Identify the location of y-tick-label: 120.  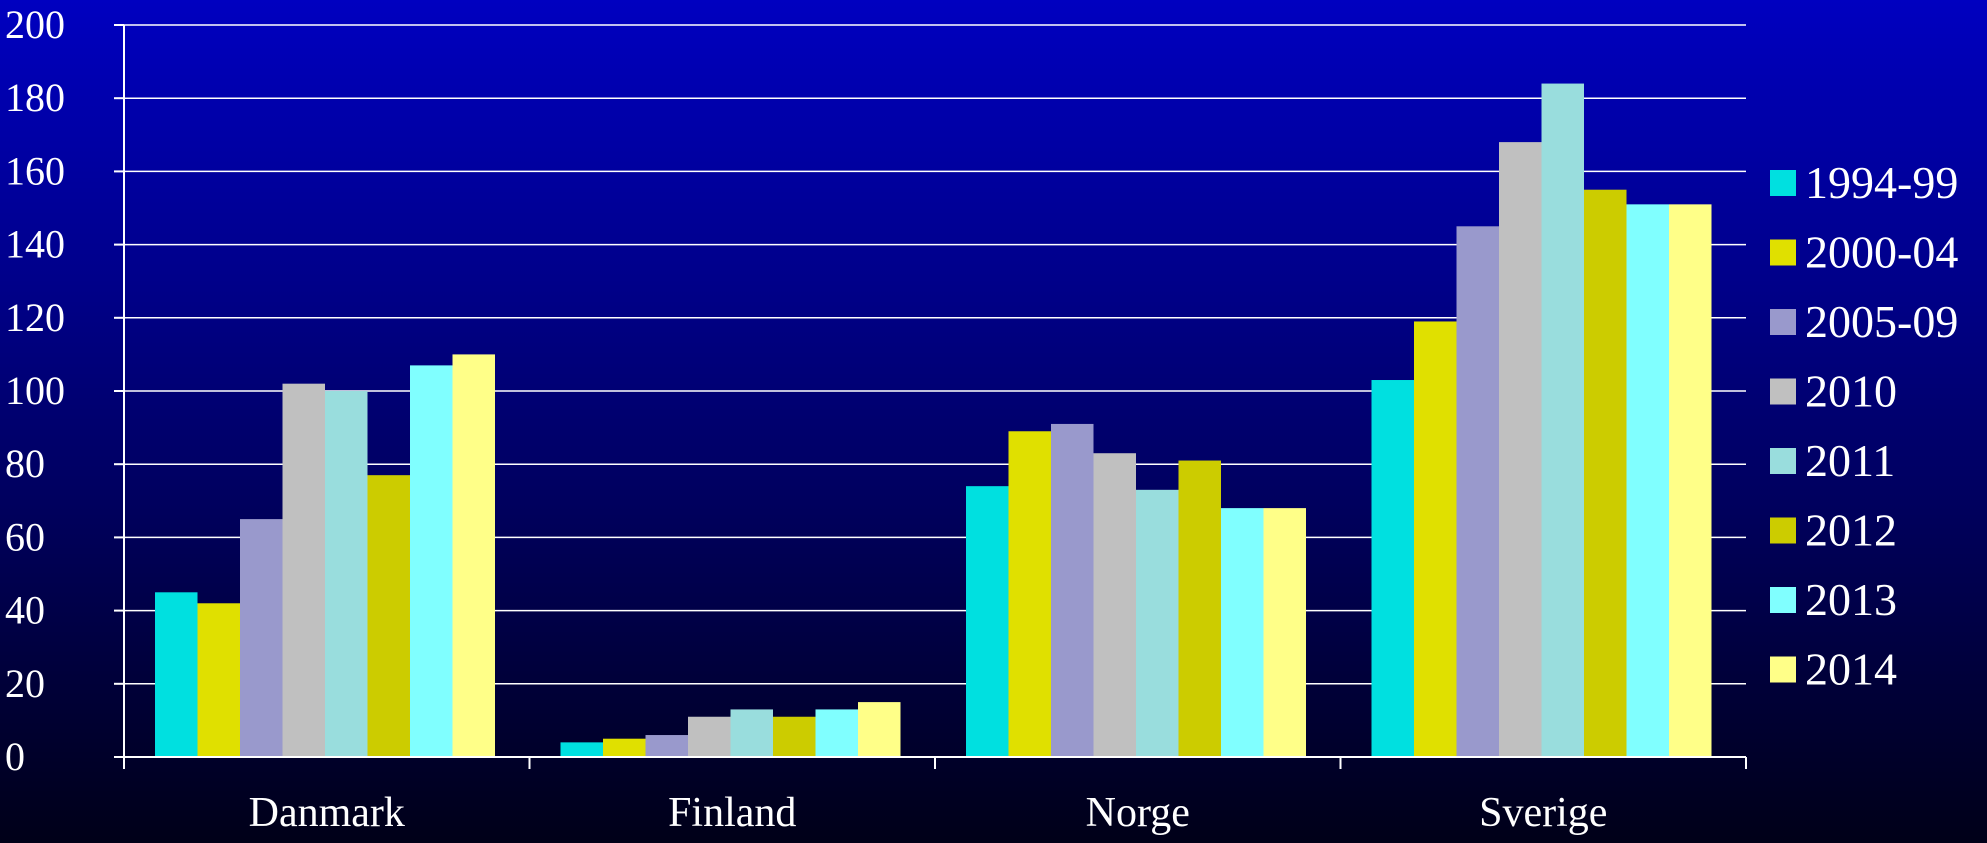
(35, 317).